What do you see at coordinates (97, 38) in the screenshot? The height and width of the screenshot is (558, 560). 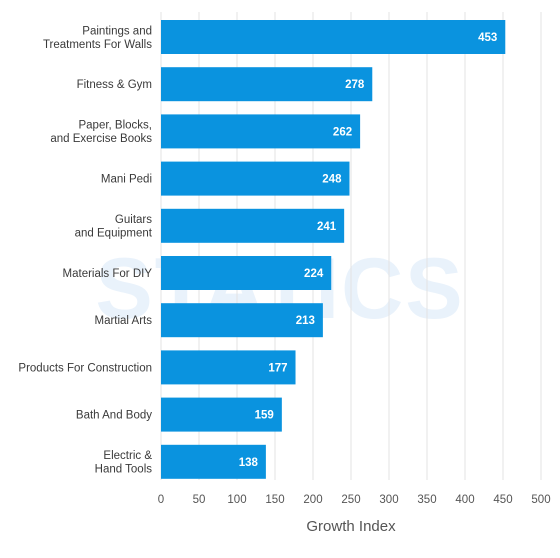 I see `category-label: Paintings and Treatments For Walls` at bounding box center [97, 38].